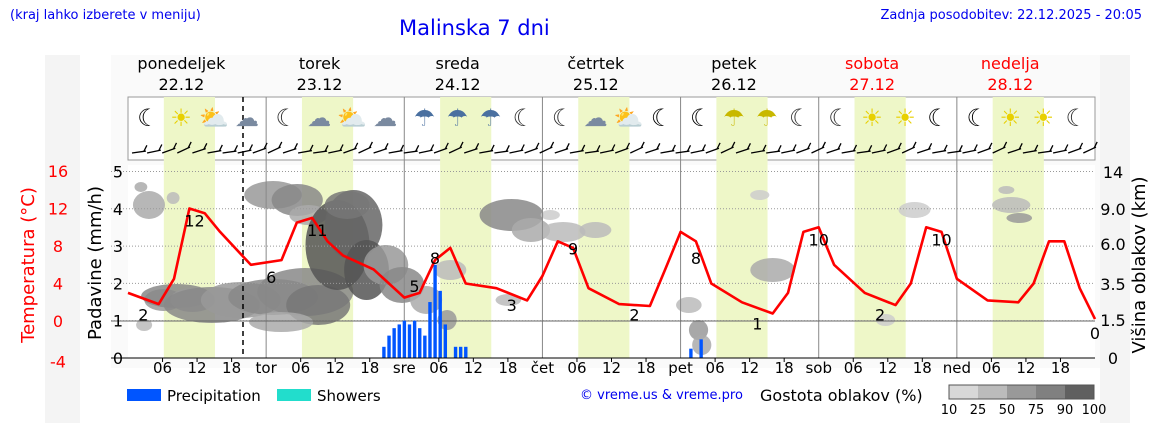  Describe the element at coordinates (320, 63) in the screenshot. I see `day-name: torek` at that location.